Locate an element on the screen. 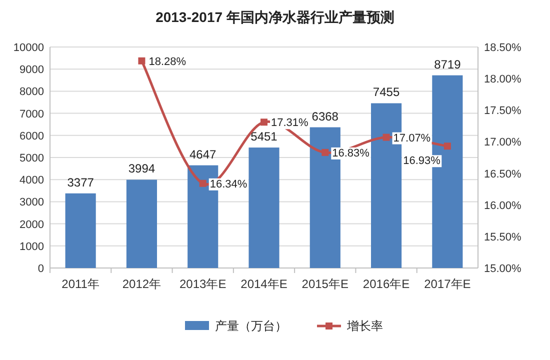  y-tick-label: 3000 is located at coordinates (32, 202).